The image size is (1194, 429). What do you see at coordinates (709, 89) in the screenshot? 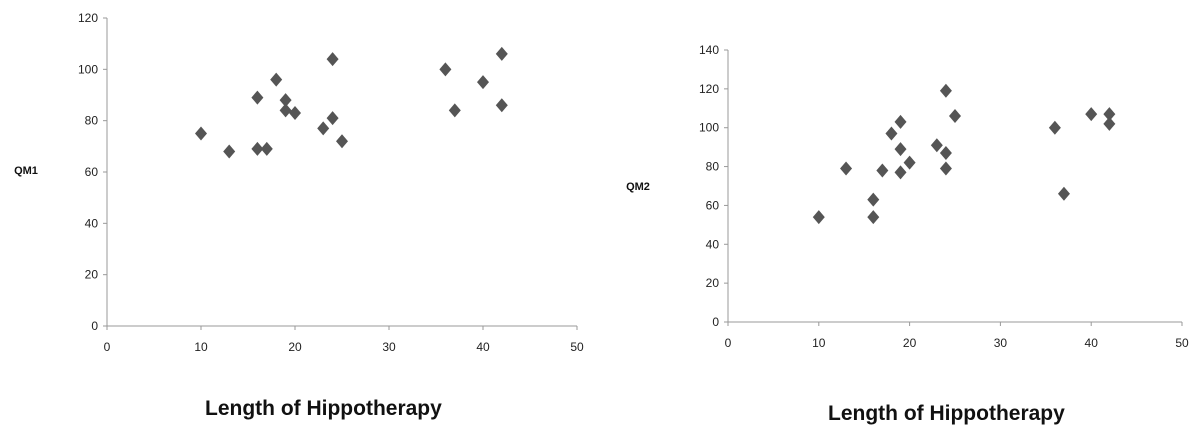
I see `qm2-y-tick-label: 120` at bounding box center [709, 89].